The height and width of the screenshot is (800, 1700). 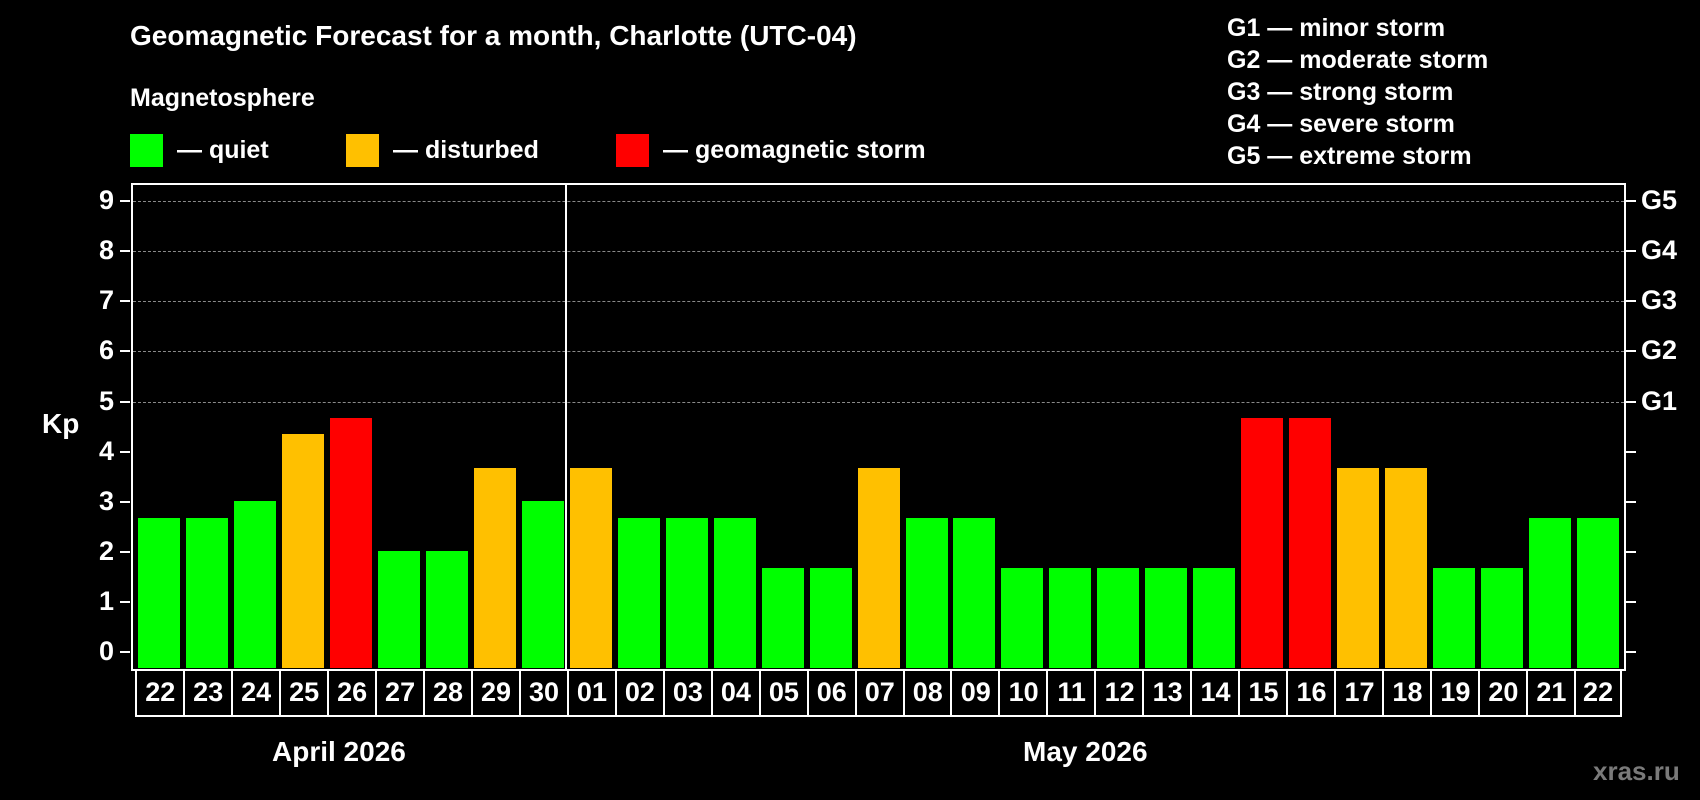 What do you see at coordinates (106, 350) in the screenshot?
I see `y-tick-label: 6` at bounding box center [106, 350].